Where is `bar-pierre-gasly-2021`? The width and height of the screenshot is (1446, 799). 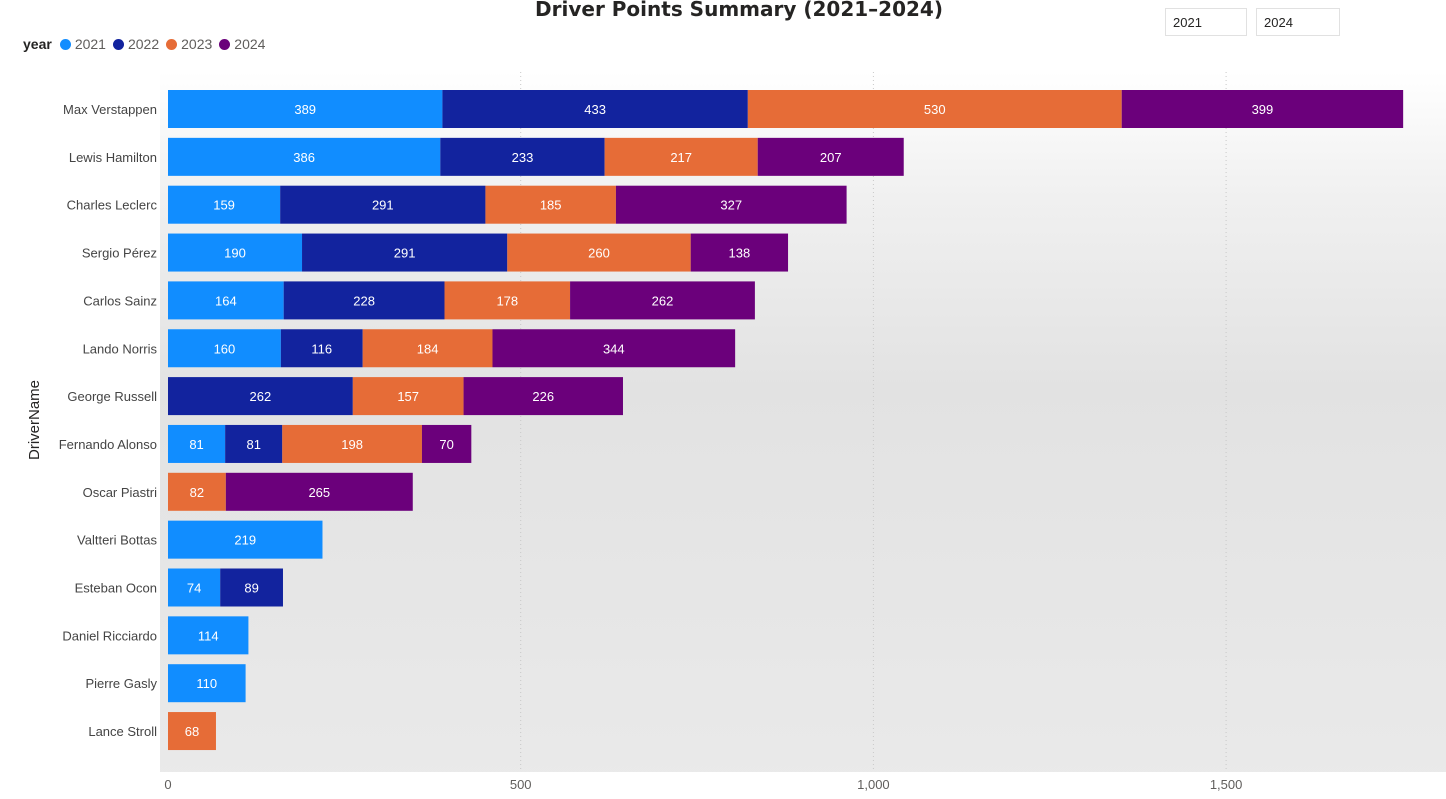 bar-pierre-gasly-2021 is located at coordinates (207, 683).